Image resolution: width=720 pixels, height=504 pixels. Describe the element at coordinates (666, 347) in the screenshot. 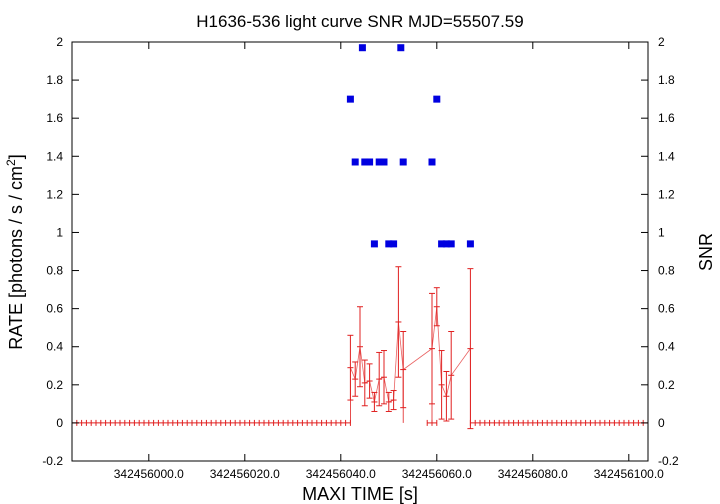

I see `y2-tick-label: 0.4` at that location.